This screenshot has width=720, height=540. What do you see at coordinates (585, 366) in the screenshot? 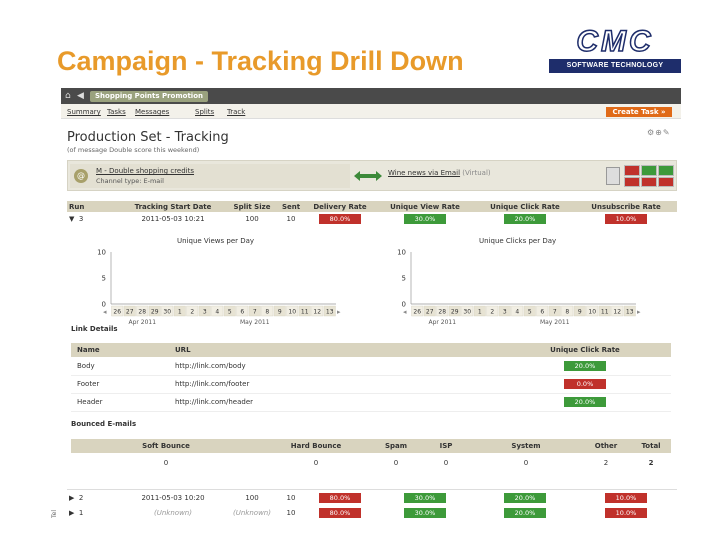
I see `link-rate-cell: 20.0%` at bounding box center [585, 366].